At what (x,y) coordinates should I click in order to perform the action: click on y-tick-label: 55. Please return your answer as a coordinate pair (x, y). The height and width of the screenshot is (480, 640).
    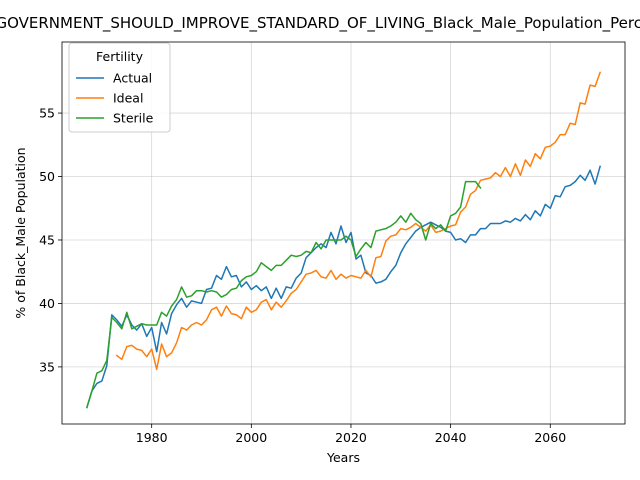
    Looking at the image, I should click on (47, 113).